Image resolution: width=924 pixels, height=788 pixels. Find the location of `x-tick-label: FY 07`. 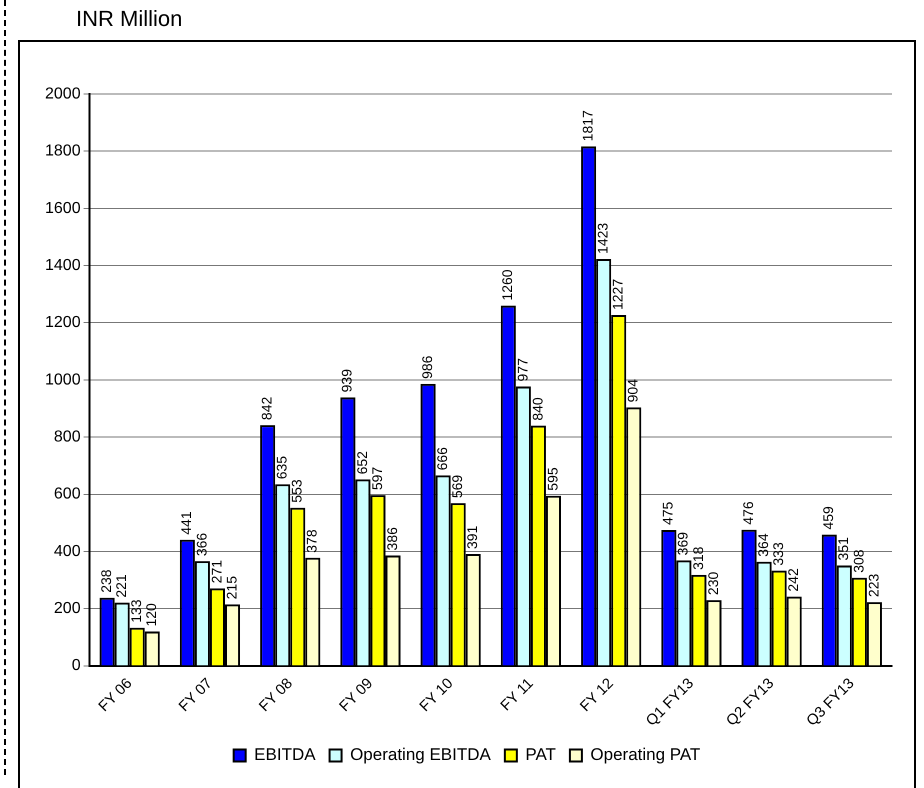

x-tick-label: FY 07 is located at coordinates (196, 695).